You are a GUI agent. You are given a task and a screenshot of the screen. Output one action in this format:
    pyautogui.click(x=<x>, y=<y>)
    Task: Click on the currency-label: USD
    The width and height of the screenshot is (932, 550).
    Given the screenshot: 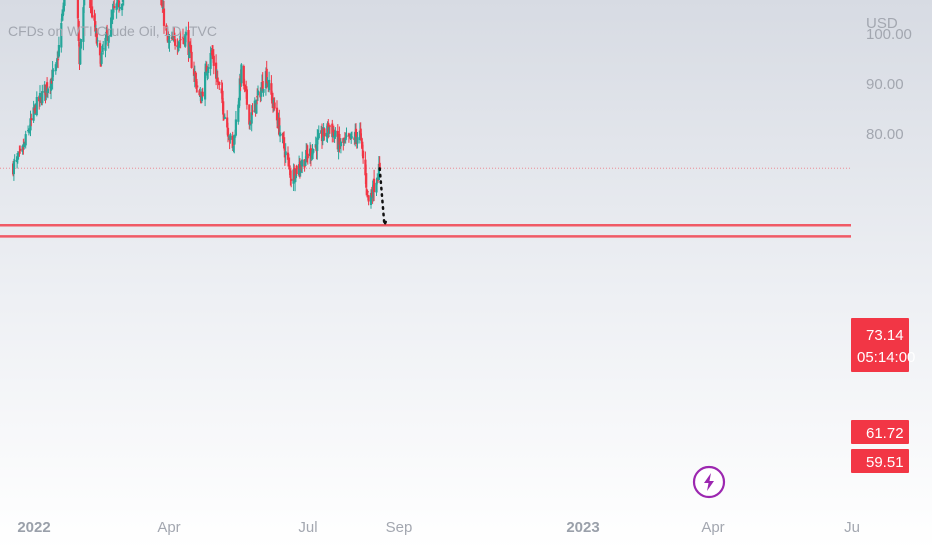 What is the action you would take?
    pyautogui.click(x=882, y=23)
    